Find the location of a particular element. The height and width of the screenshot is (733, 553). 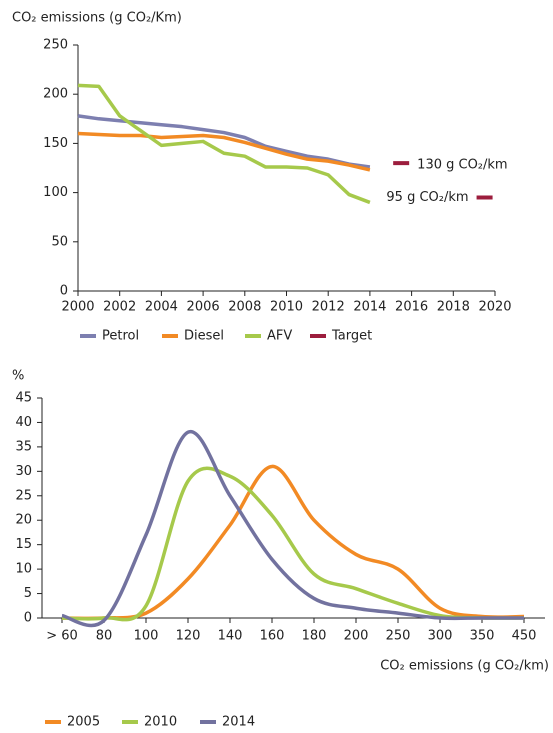

x-tick-label: 100 is located at coordinates (146, 636).